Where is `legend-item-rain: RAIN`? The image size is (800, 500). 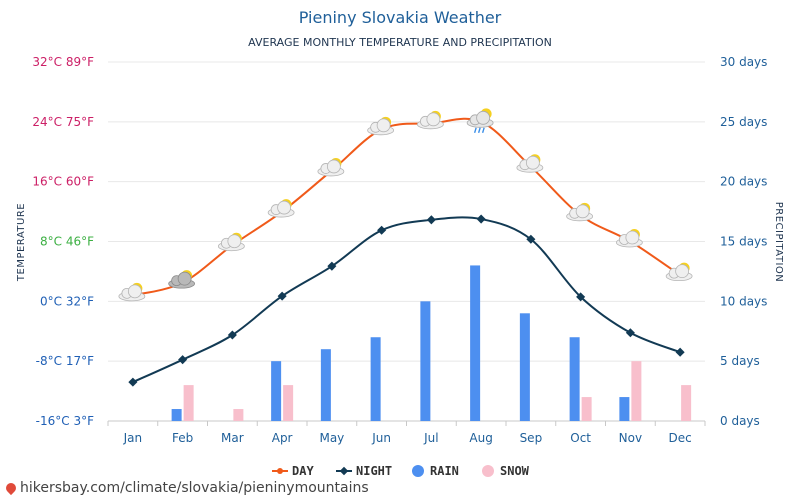 legend-item-rain: RAIN is located at coordinates (435, 471).